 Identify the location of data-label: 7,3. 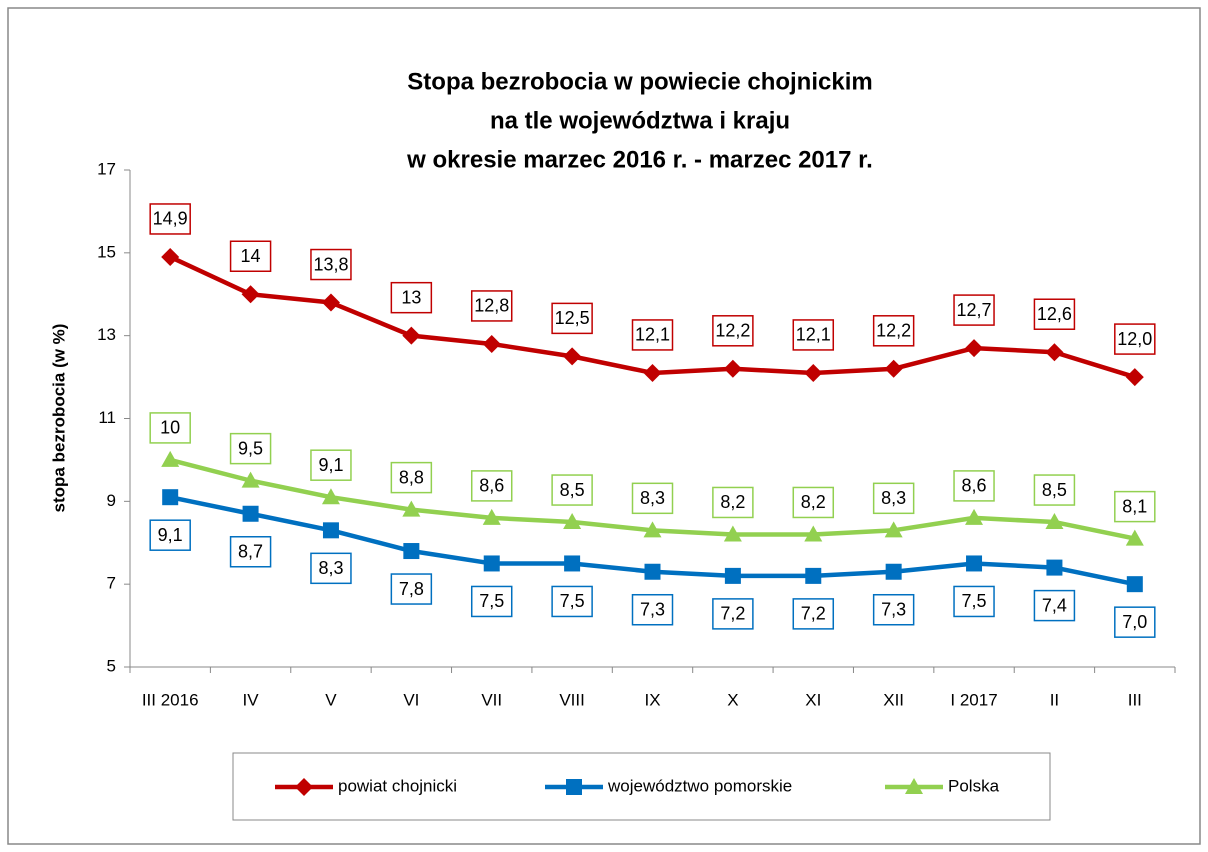
(652, 609).